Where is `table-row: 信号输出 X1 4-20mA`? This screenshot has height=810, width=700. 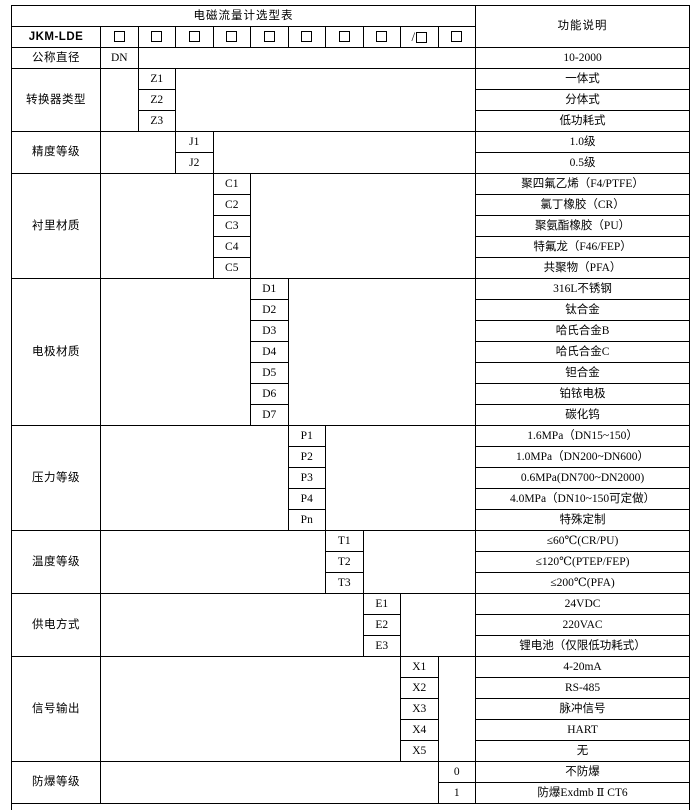 table-row: 信号输出 X1 4-20mA is located at coordinates (351, 709).